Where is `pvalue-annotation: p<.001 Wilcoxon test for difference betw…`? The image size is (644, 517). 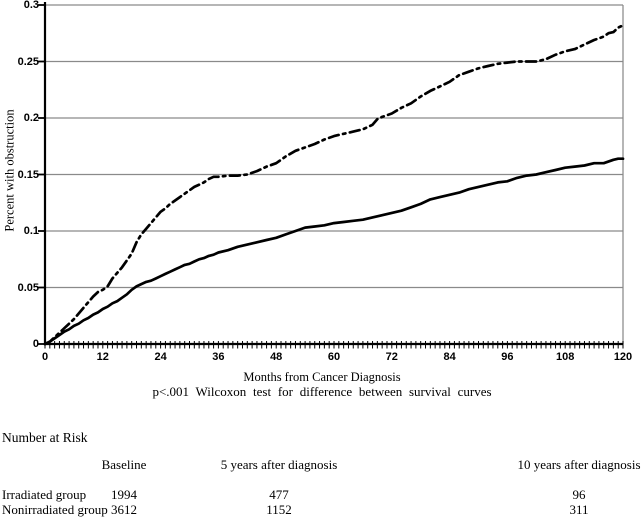
pvalue-annotation: p<.001 Wilcoxon test for difference betw… is located at coordinates (322, 391).